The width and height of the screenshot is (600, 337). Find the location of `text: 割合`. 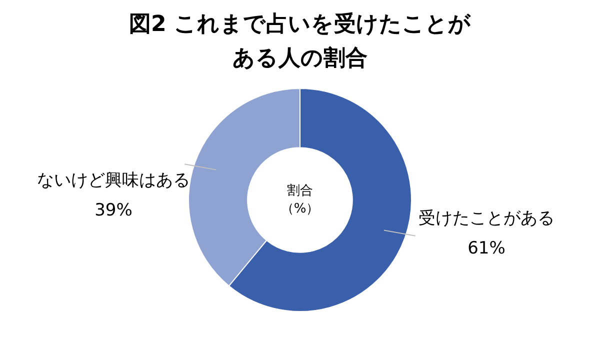

text: 割合 is located at coordinates (300, 190).